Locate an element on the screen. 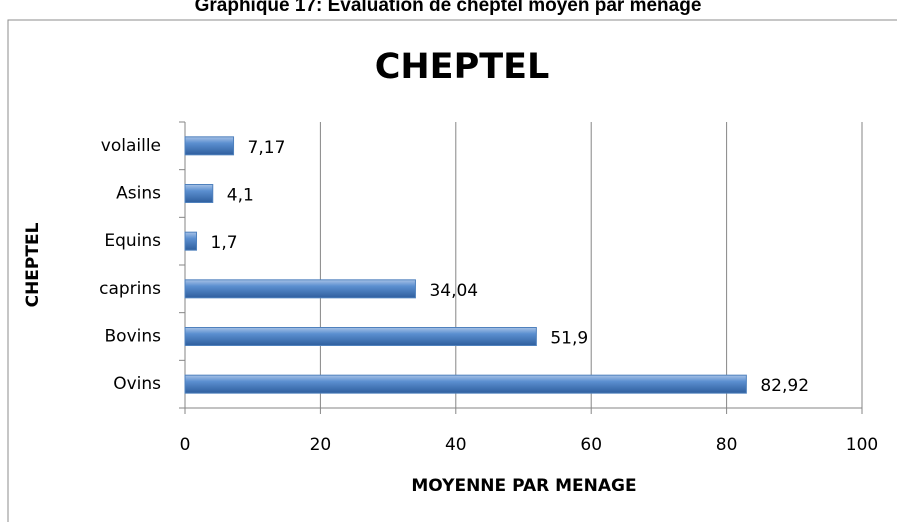  chart-title: CHEPTEL is located at coordinates (462, 67).